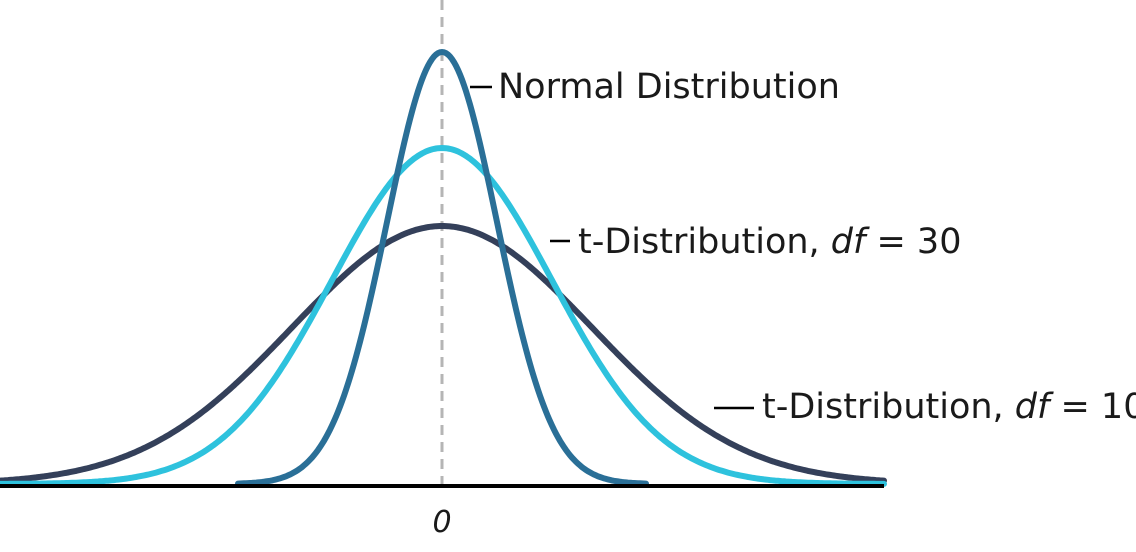 The width and height of the screenshot is (1136, 552). I want to click on center-zero-label: 0, so click(441, 522).